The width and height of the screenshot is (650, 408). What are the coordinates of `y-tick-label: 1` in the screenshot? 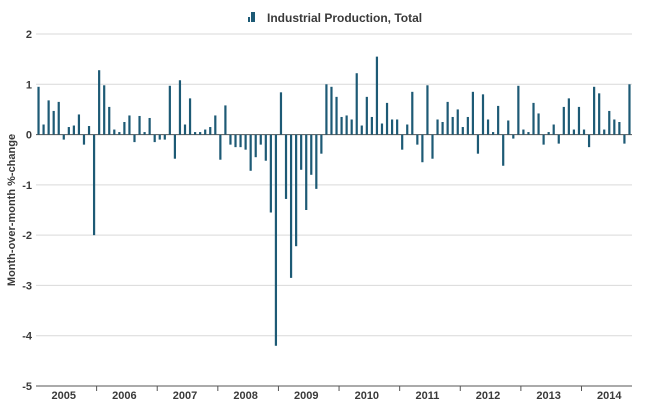 It's located at (29, 85).